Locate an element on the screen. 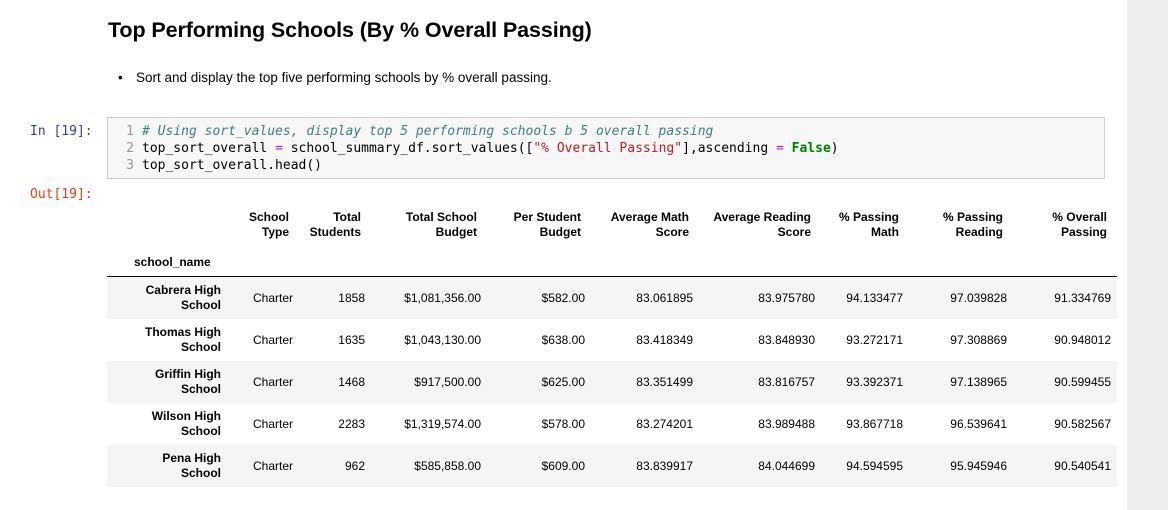  table-cell: 83.351499 is located at coordinates (664, 382).